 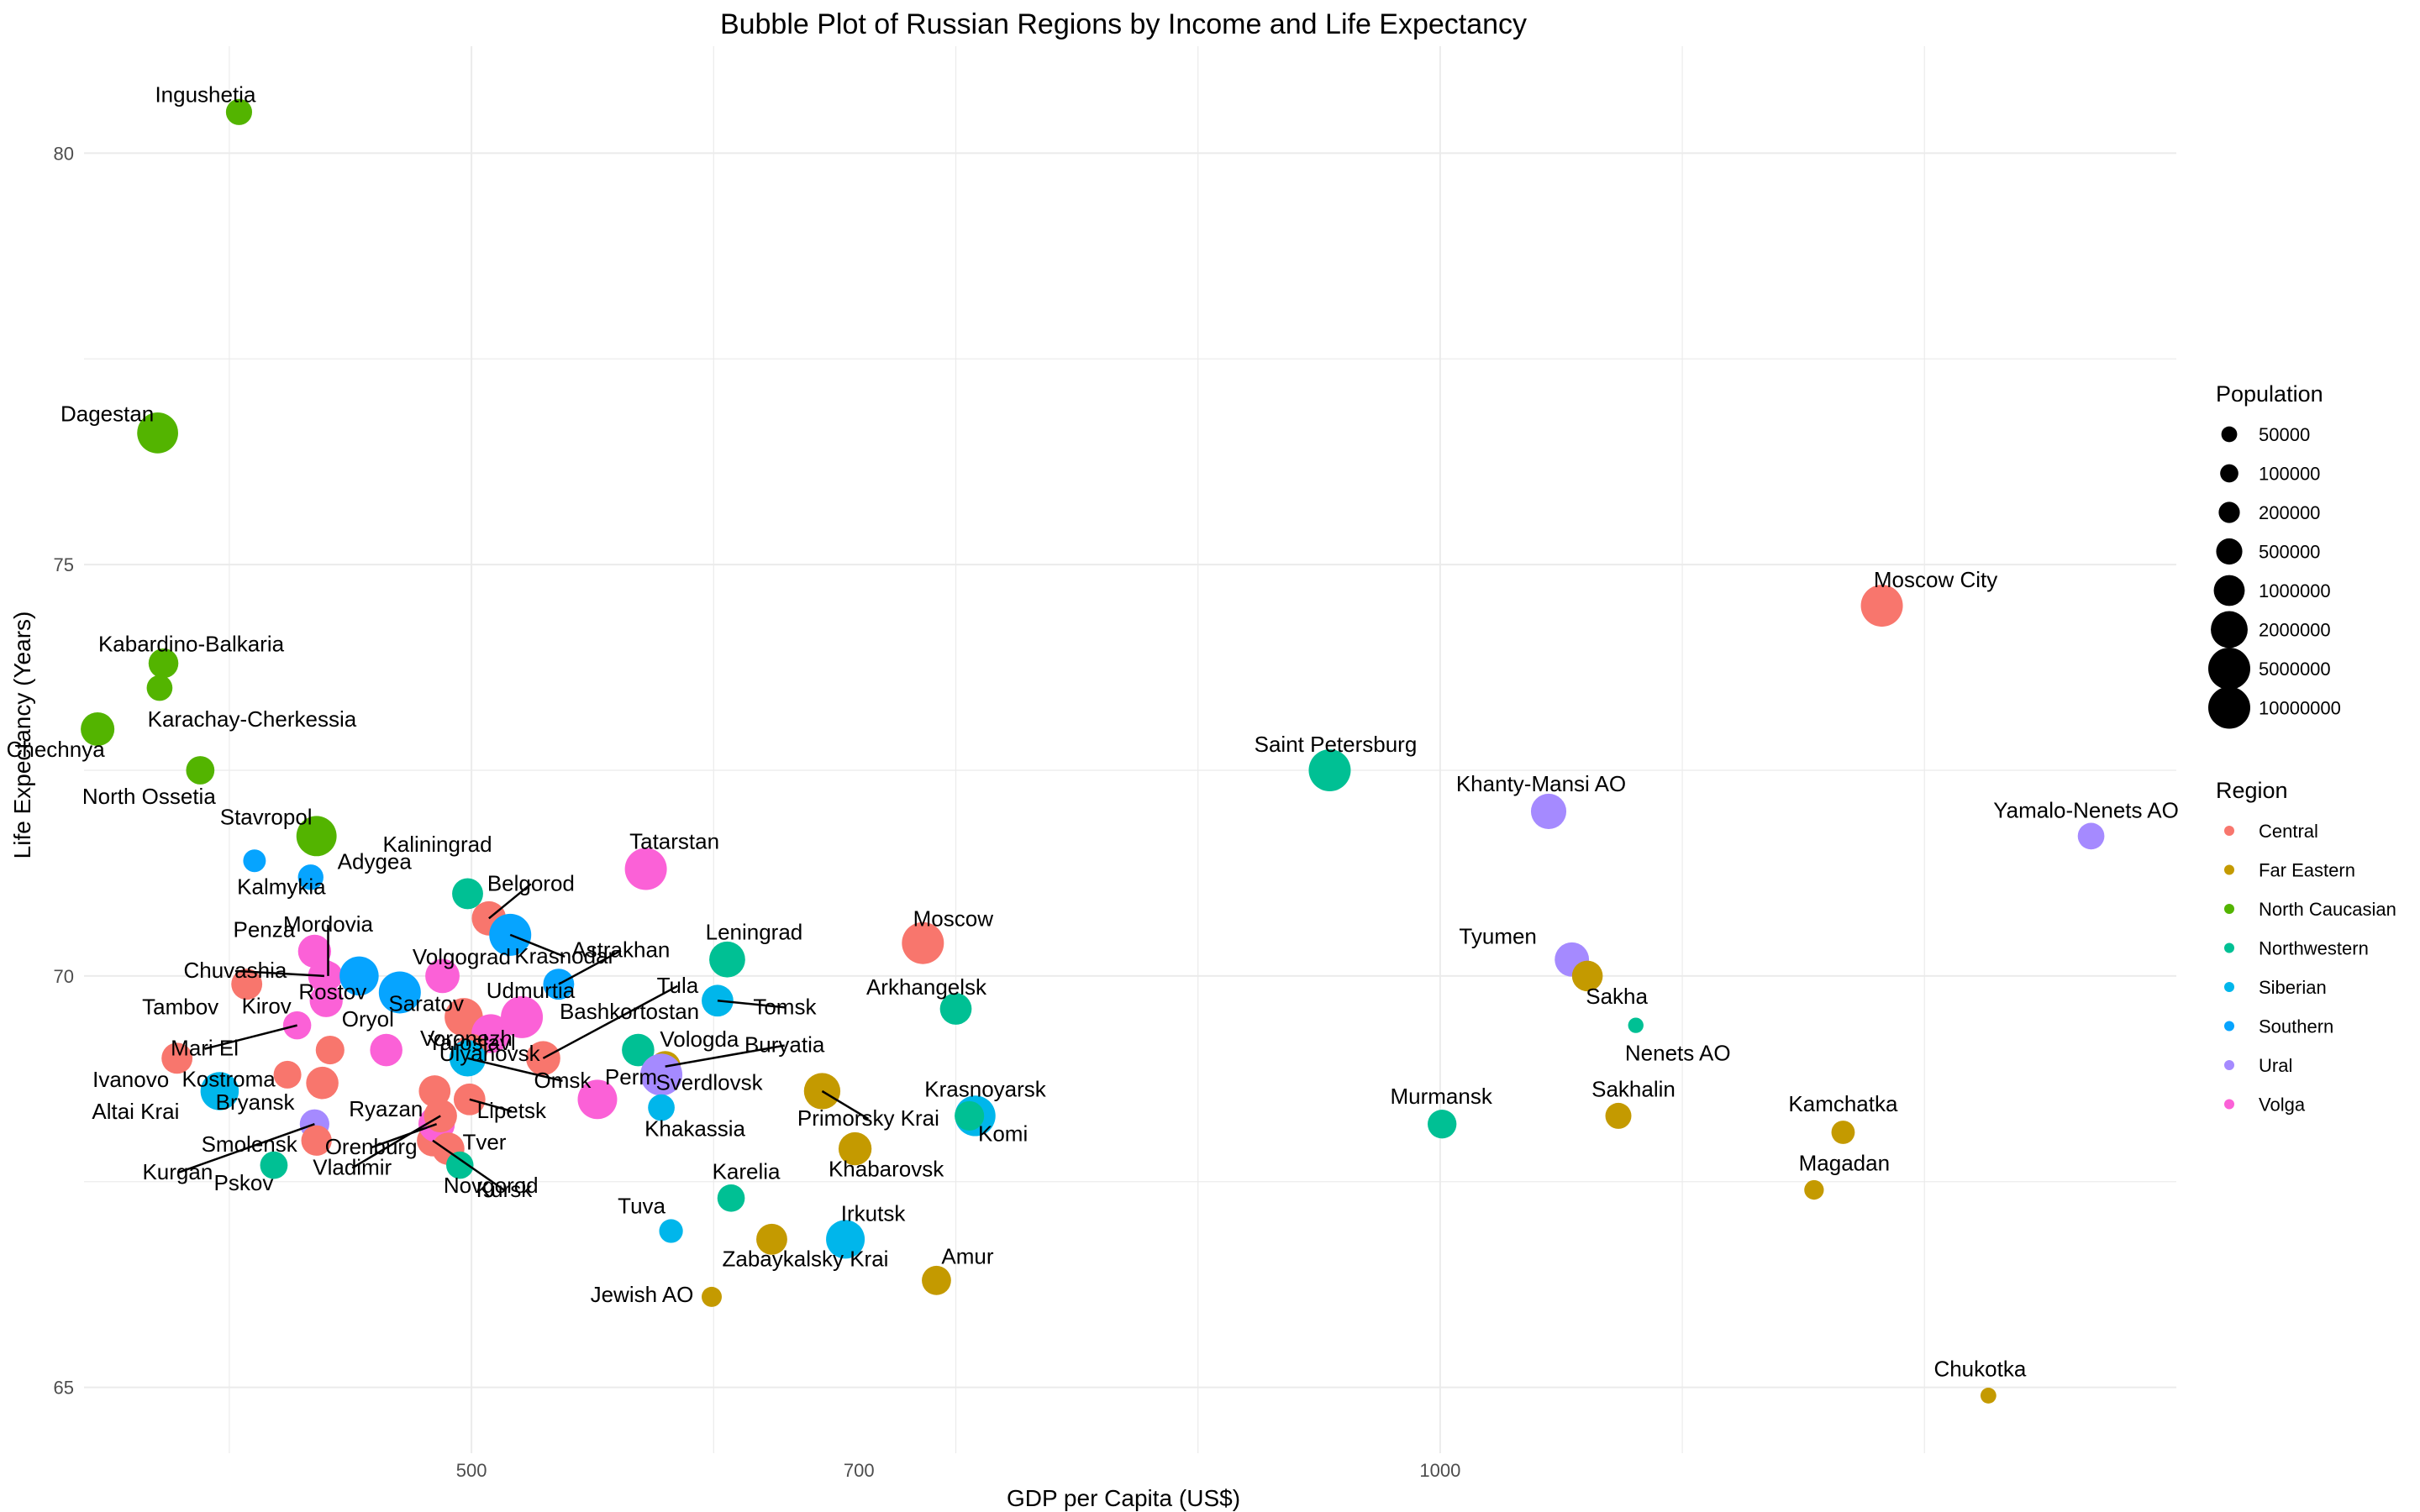 I want to click on label-ingushetia: Ingushetia, so click(x=206, y=94).